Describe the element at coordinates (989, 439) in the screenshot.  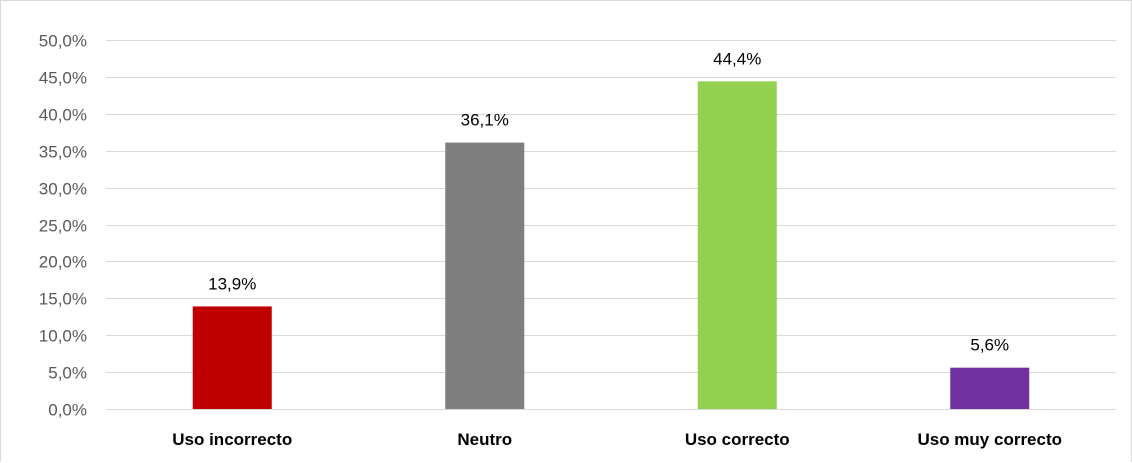
I see `category-label: Uso muy correcto` at that location.